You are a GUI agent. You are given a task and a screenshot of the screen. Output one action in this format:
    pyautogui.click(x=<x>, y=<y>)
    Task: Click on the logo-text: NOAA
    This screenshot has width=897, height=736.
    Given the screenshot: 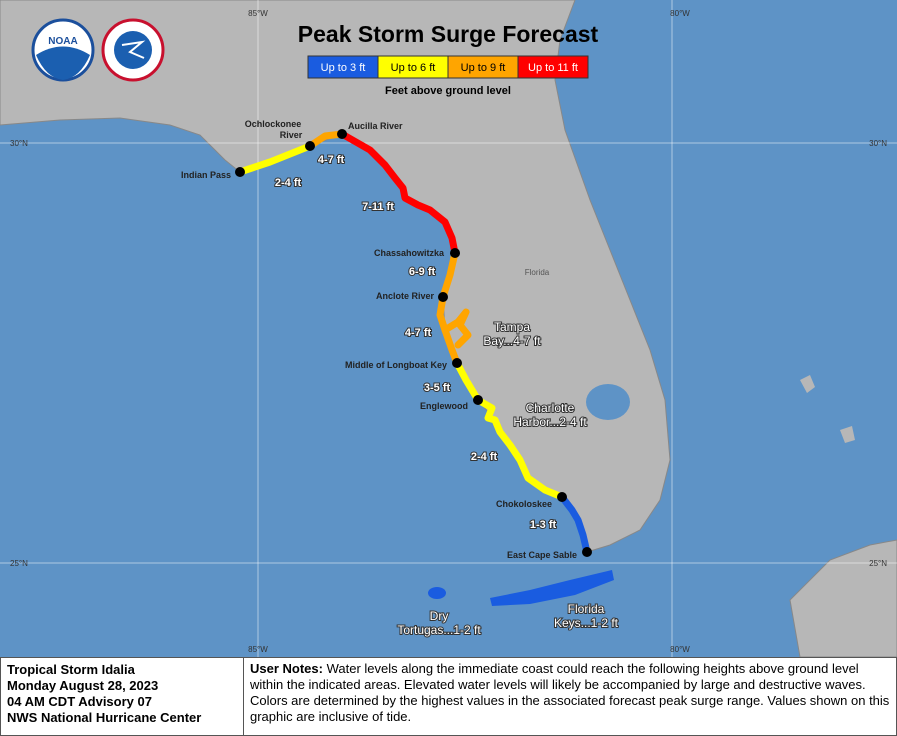 What is the action you would take?
    pyautogui.click(x=62, y=41)
    